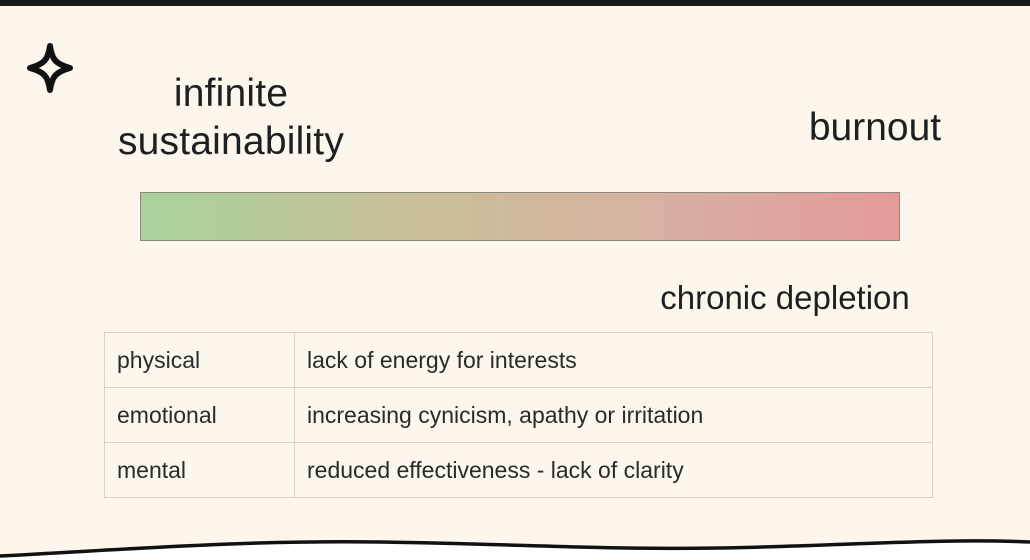 The width and height of the screenshot is (1030, 560). Describe the element at coordinates (613, 360) in the screenshot. I see `table-cell-description: lack of energy for interests` at that location.